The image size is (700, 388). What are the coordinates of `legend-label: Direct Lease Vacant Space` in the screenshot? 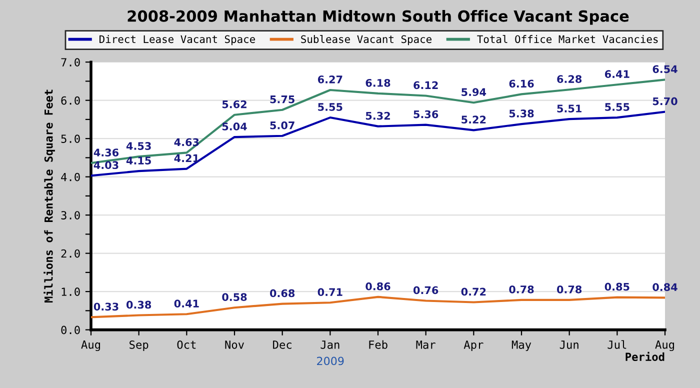 It's located at (177, 40).